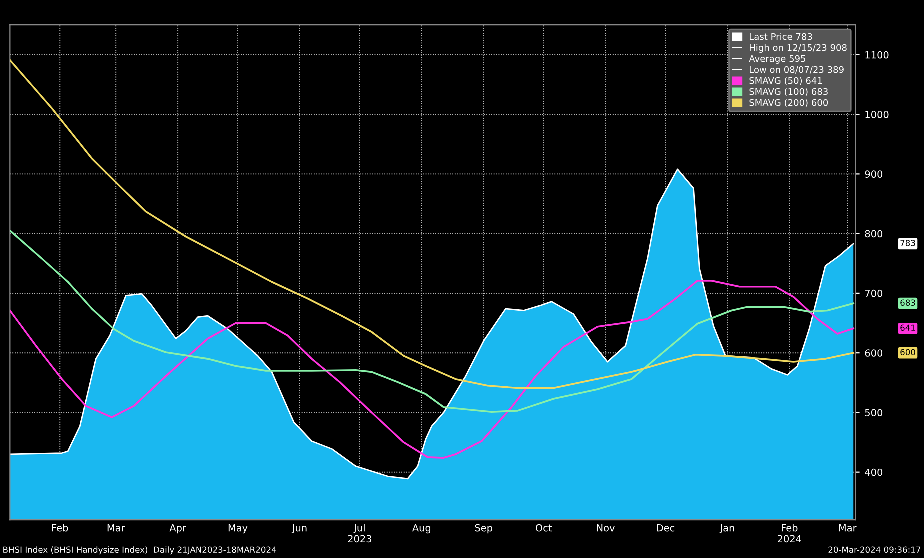 The width and height of the screenshot is (924, 558). Describe the element at coordinates (798, 48) in the screenshot. I see `annotation: High on 12/15/23 908` at that location.